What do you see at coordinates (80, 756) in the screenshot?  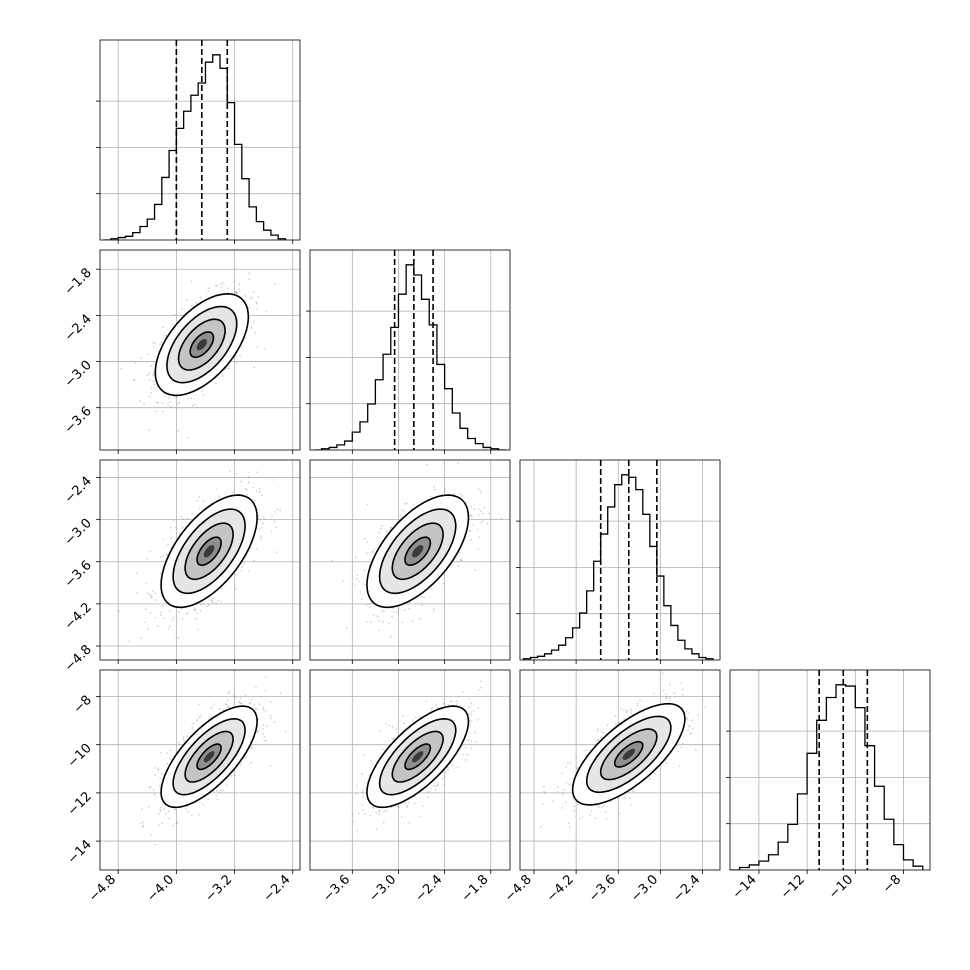 I see `y-tick-label: −10` at bounding box center [80, 756].